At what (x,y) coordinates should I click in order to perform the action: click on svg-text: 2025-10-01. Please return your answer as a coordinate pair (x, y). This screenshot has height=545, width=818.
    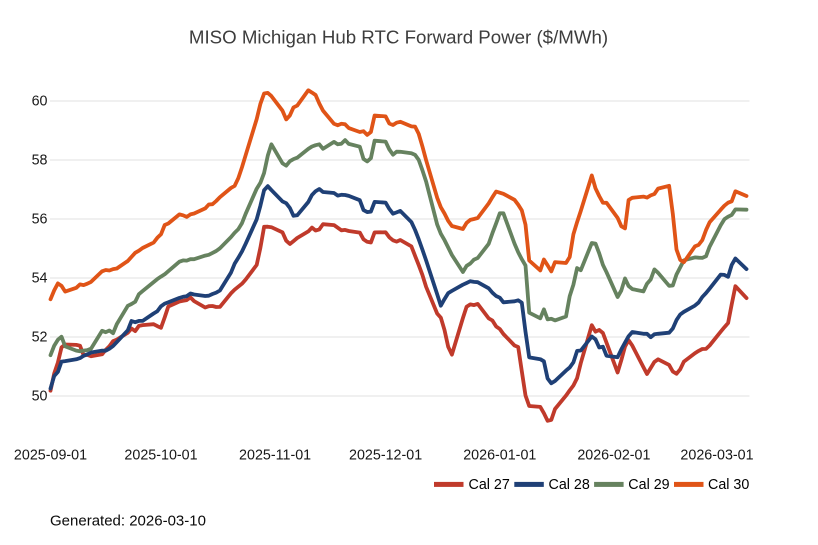
    Looking at the image, I should click on (160, 456).